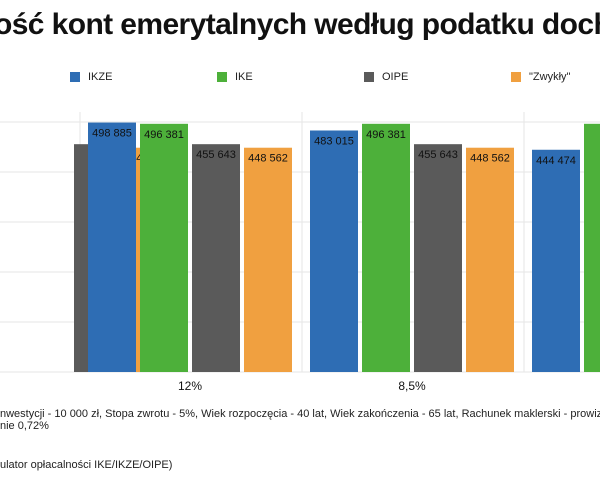  Describe the element at coordinates (395, 77) in the screenshot. I see `legend-label-oipe: OIPE` at that location.